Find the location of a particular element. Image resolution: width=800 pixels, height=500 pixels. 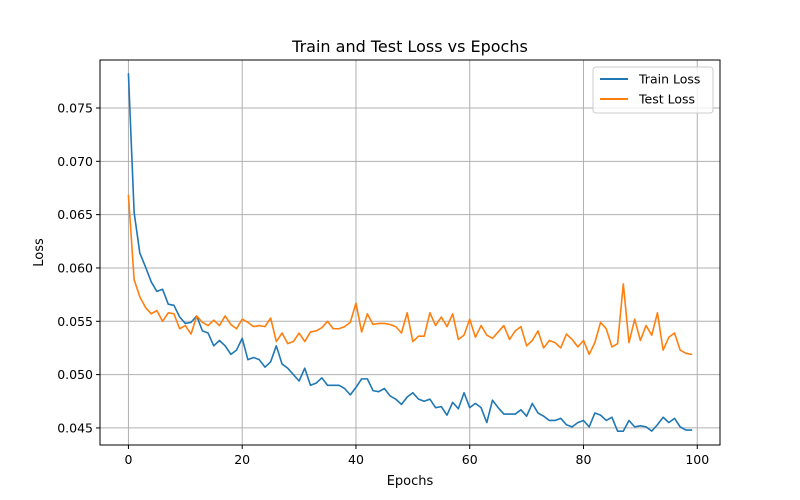

y-tick-label: 0.070 is located at coordinates (75, 161).